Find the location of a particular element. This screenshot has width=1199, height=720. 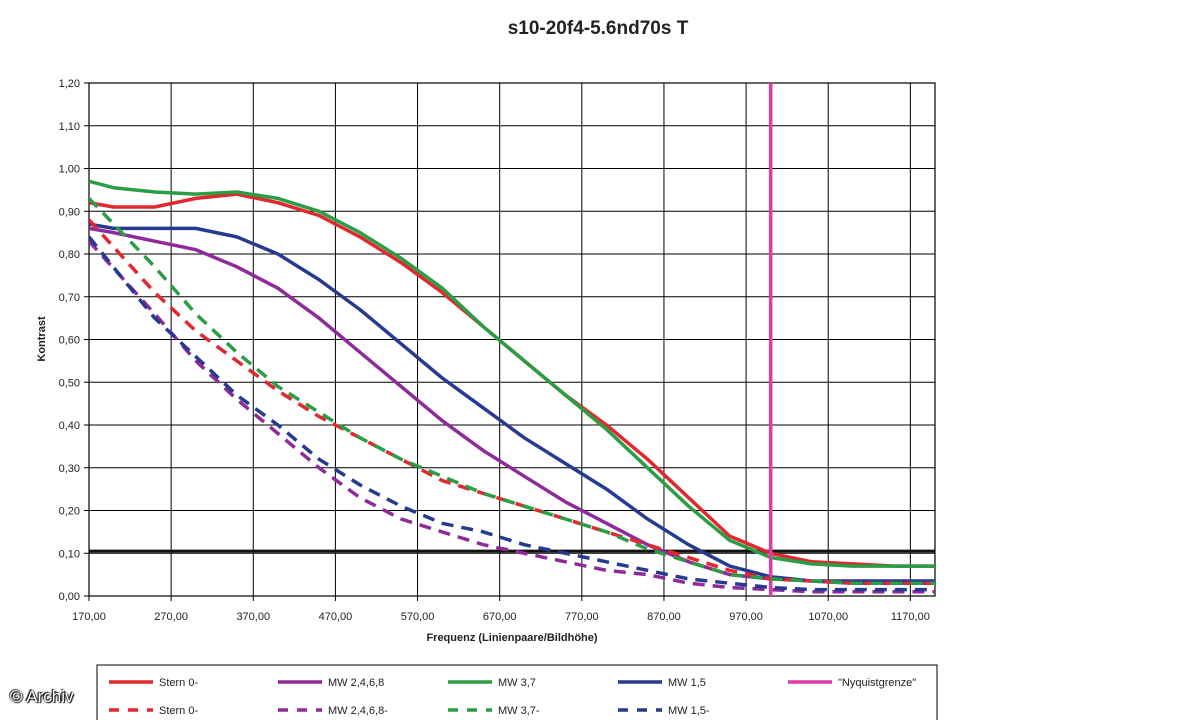

y-tick-label: 0,90 is located at coordinates (69, 212).